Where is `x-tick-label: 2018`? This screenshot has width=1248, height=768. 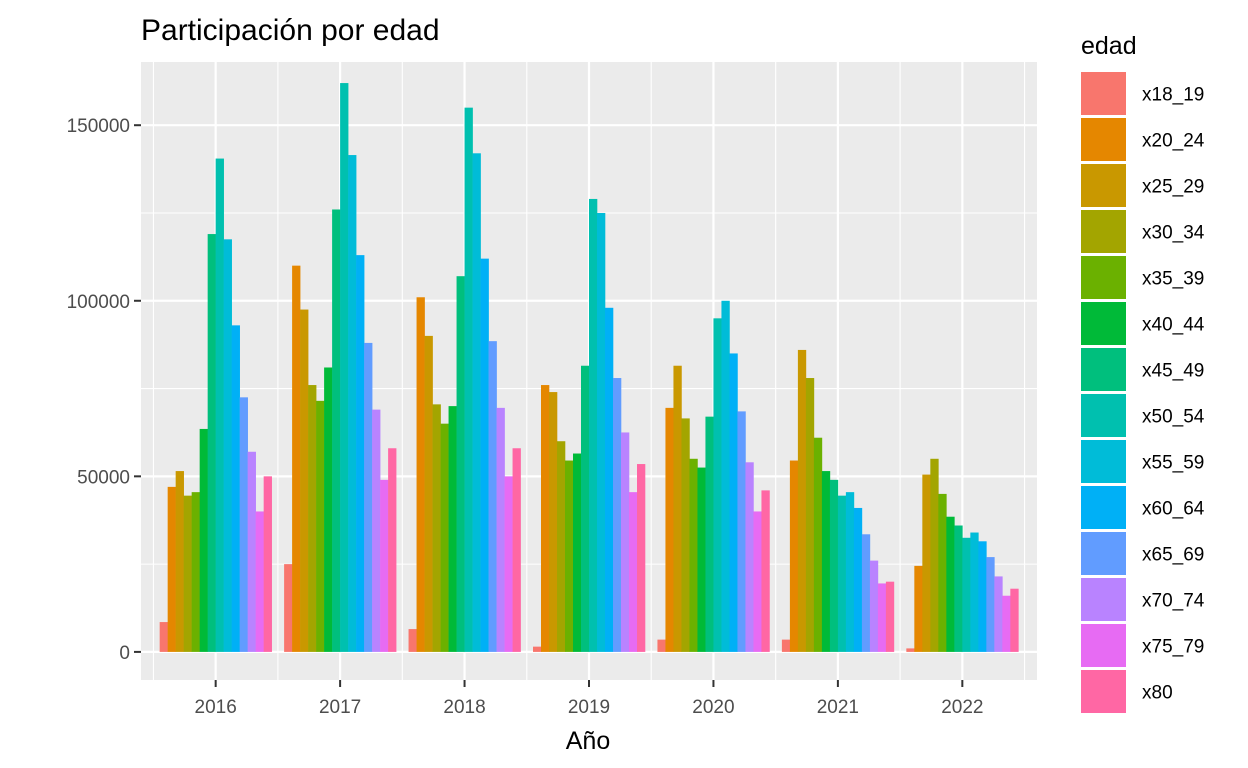 x-tick-label: 2018 is located at coordinates (464, 707).